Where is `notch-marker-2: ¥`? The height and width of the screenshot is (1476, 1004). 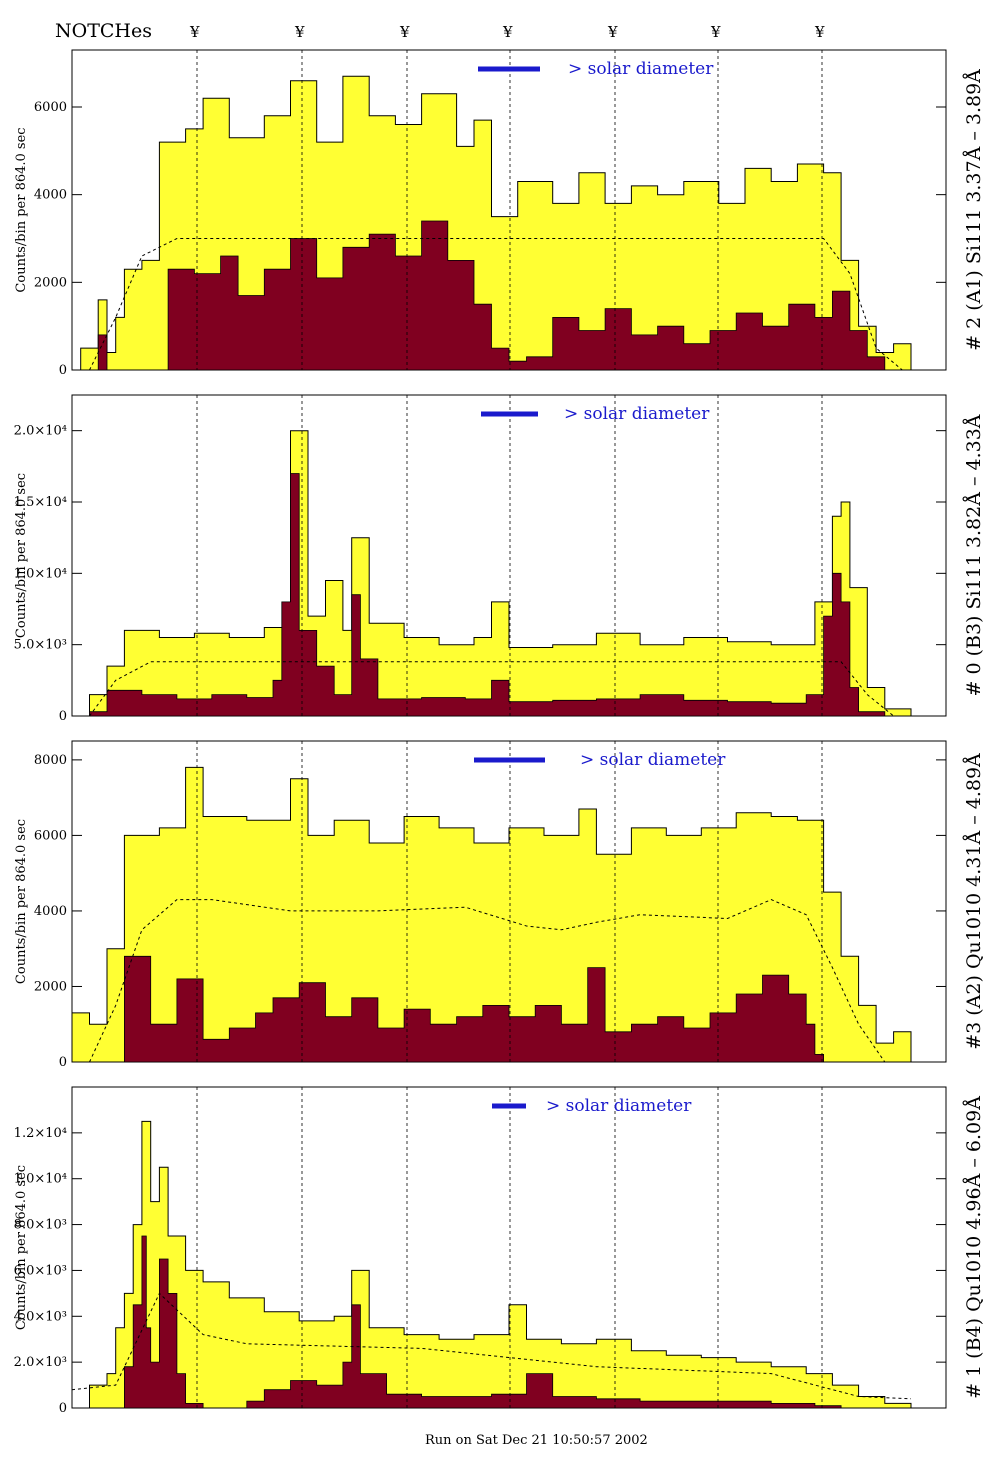
notch-marker-2: ¥ is located at coordinates (299, 32).